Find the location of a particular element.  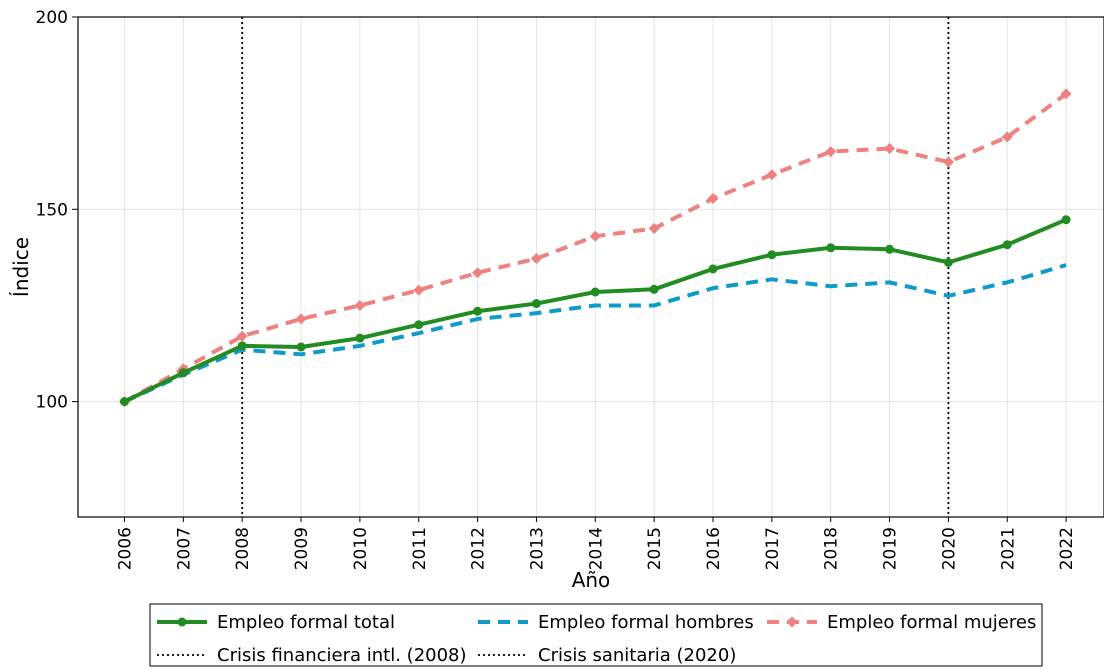

y-axis-title: Índice is located at coordinates (21, 267).